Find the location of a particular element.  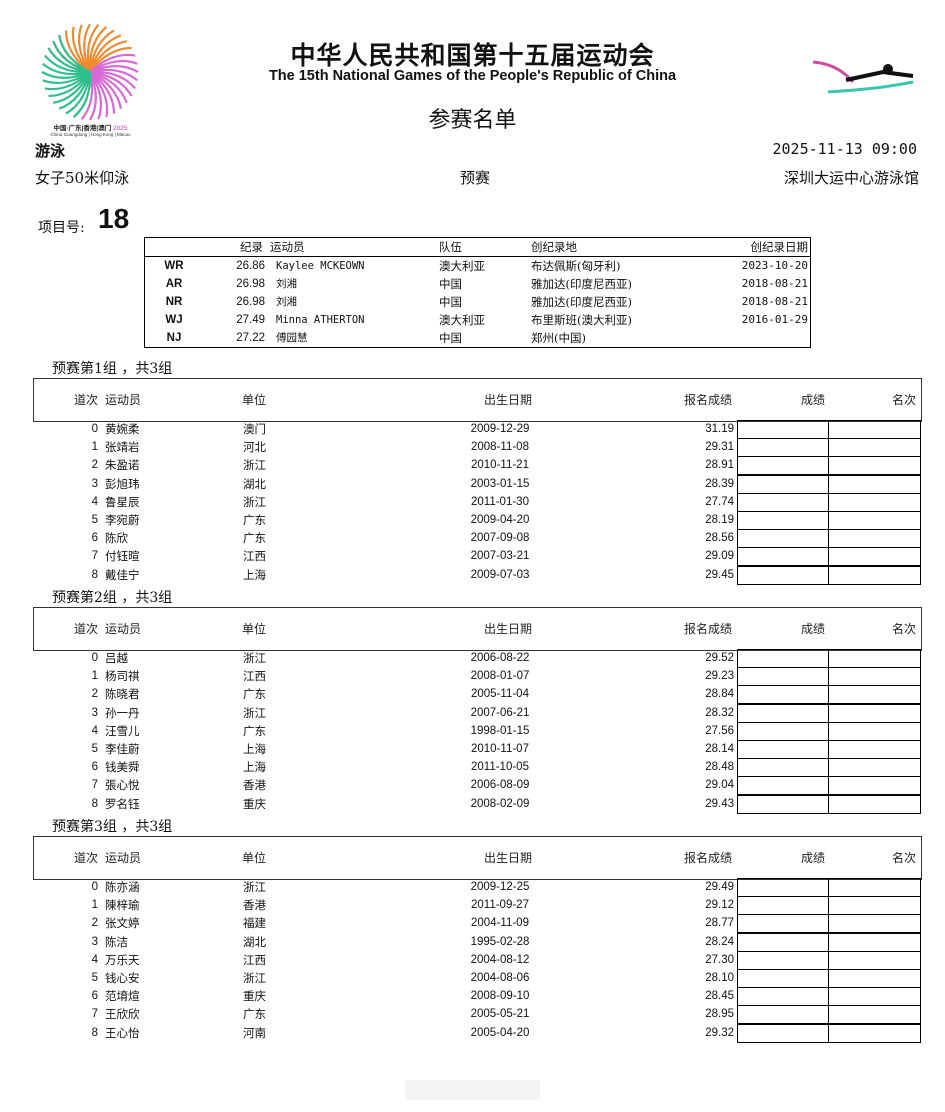

unit-name: 河北 is located at coordinates (254, 447).